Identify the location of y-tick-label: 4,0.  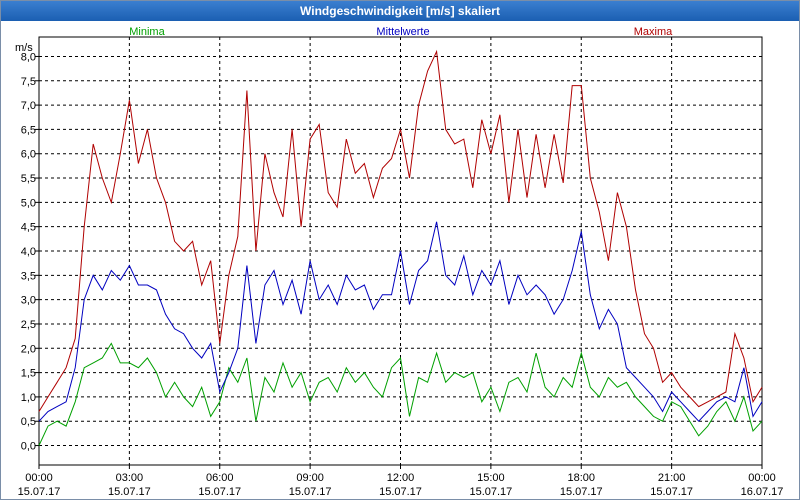
(28, 252).